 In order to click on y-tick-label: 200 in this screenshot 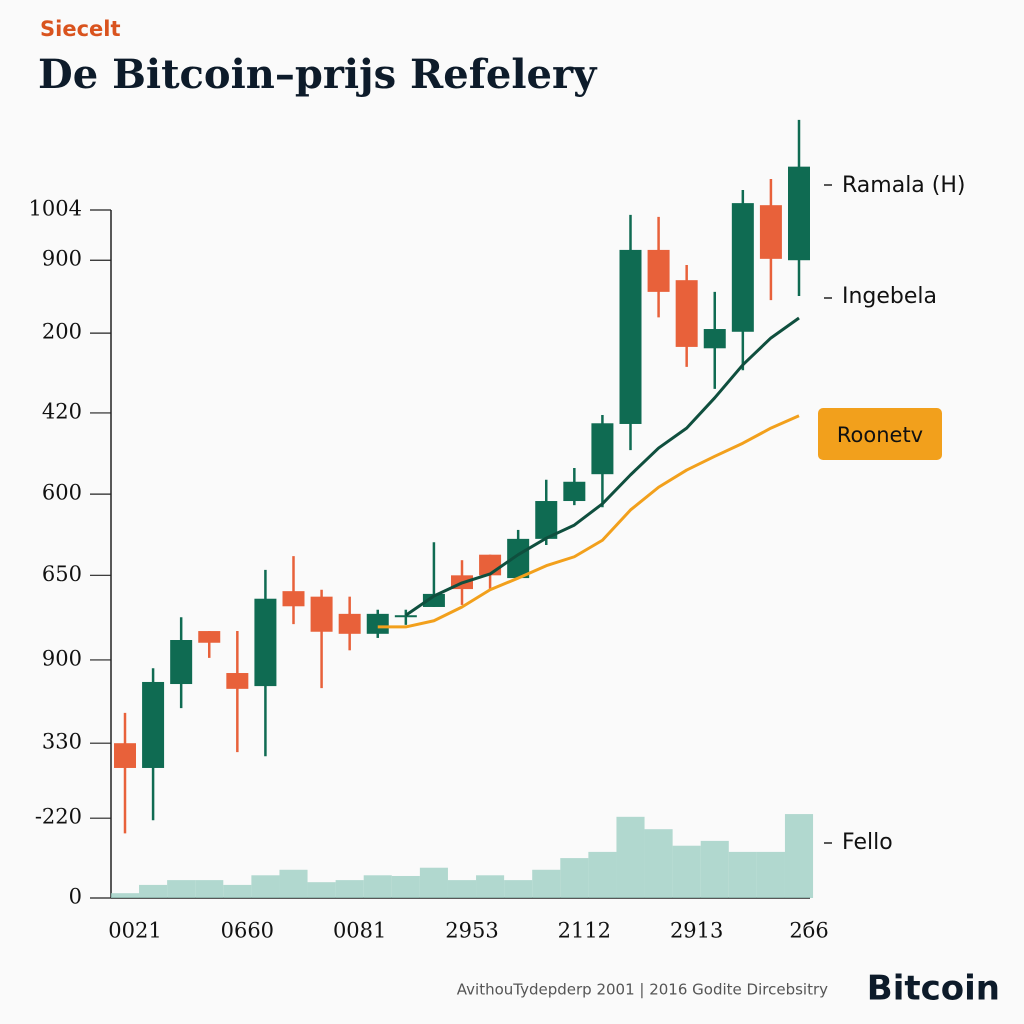, I will do `click(62, 332)`.